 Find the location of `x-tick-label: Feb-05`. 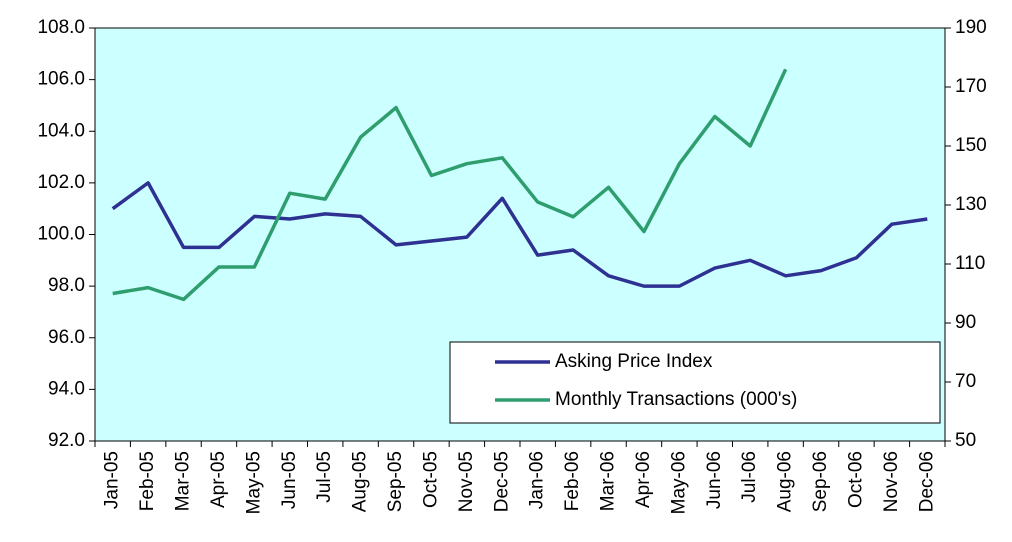

x-tick-label: Feb-05 is located at coordinates (147, 481).